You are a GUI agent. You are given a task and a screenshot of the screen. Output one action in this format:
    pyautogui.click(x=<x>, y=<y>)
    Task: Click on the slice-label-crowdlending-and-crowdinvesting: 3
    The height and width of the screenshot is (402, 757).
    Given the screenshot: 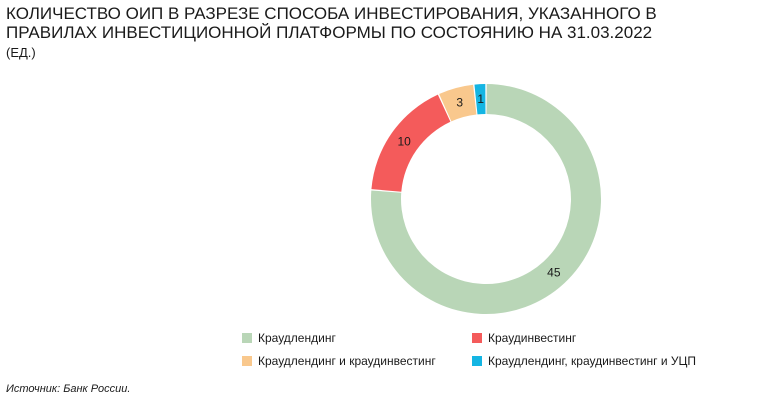 What is the action you would take?
    pyautogui.click(x=459, y=103)
    